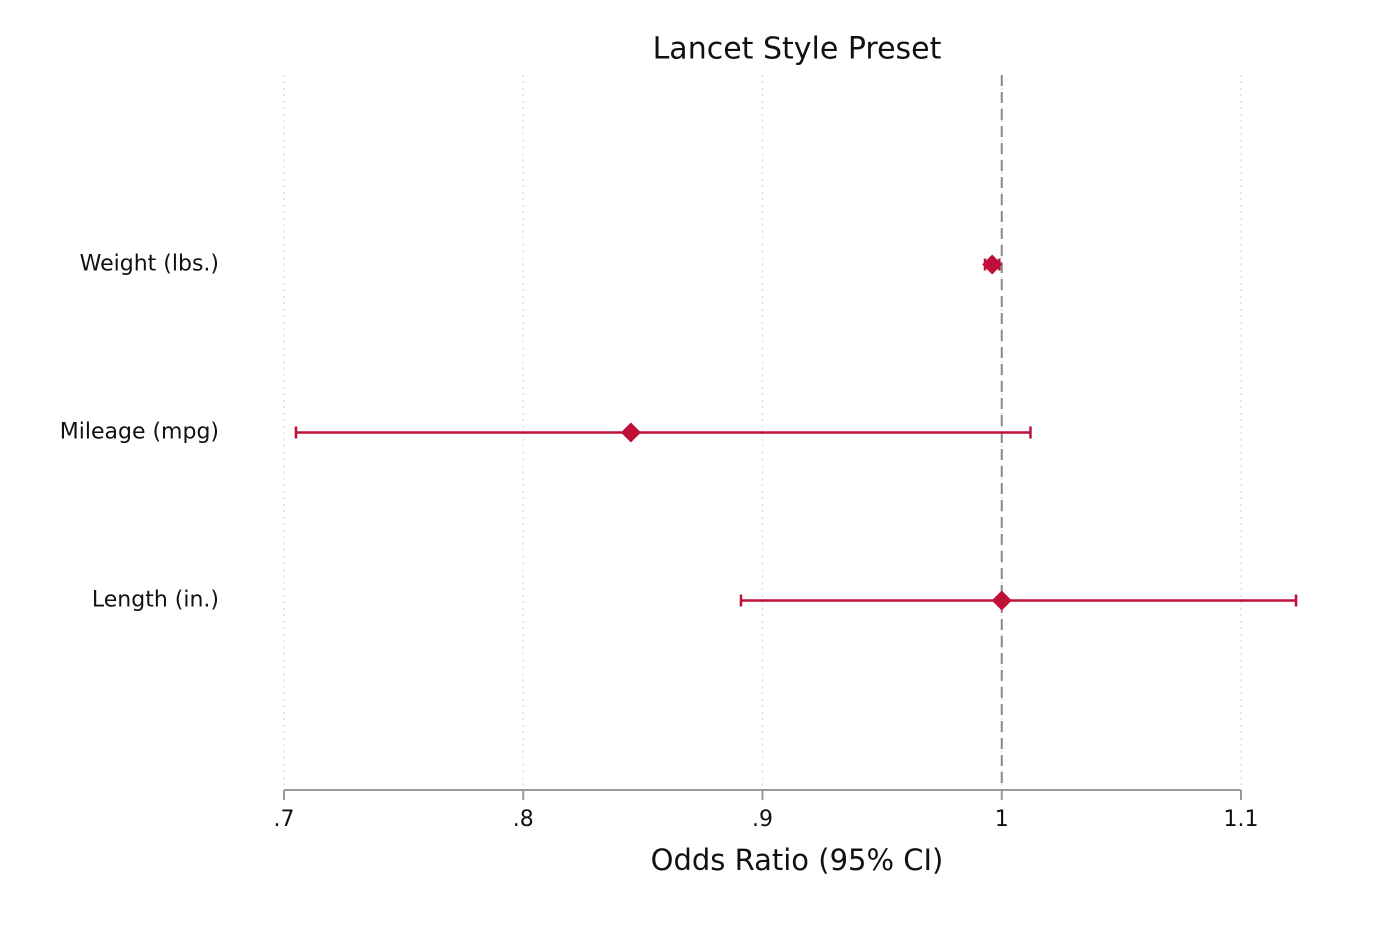  Describe the element at coordinates (797, 49) in the screenshot. I see `chart-title: Lancet Style Preset` at that location.